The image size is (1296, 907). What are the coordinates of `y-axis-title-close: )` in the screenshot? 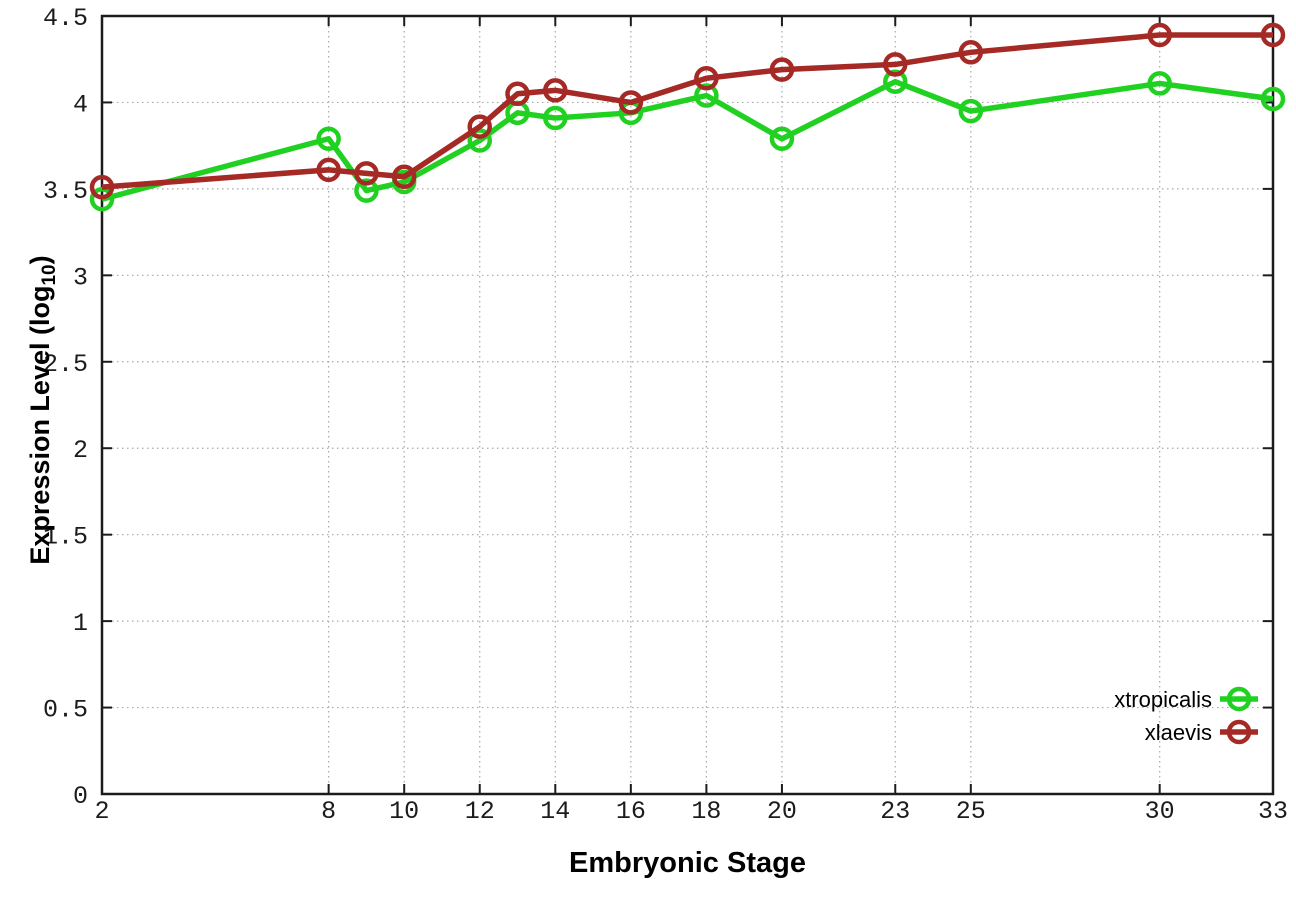 It's located at (40, 260).